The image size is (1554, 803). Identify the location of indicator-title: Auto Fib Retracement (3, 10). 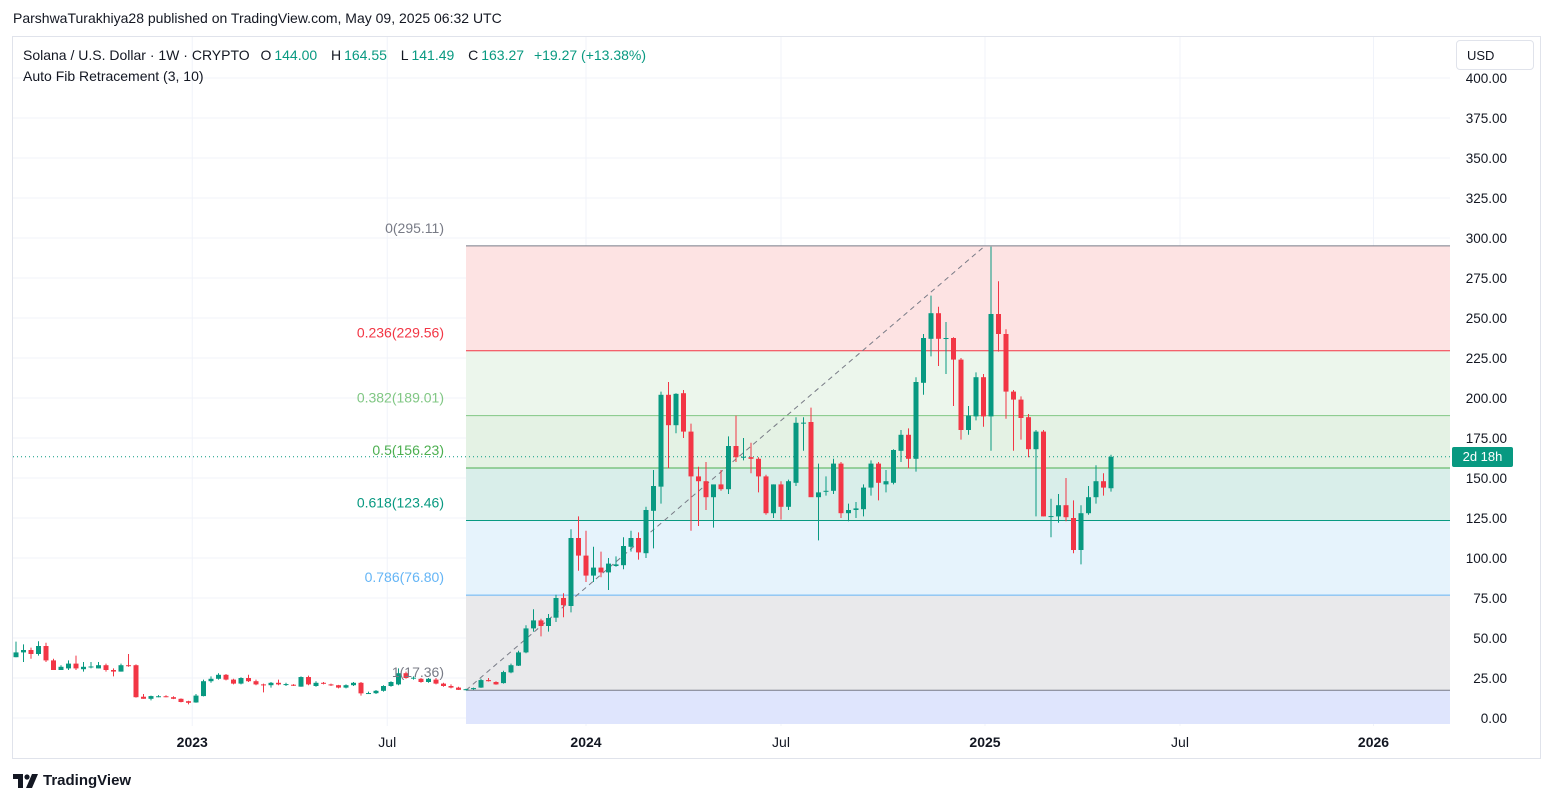
(113, 76).